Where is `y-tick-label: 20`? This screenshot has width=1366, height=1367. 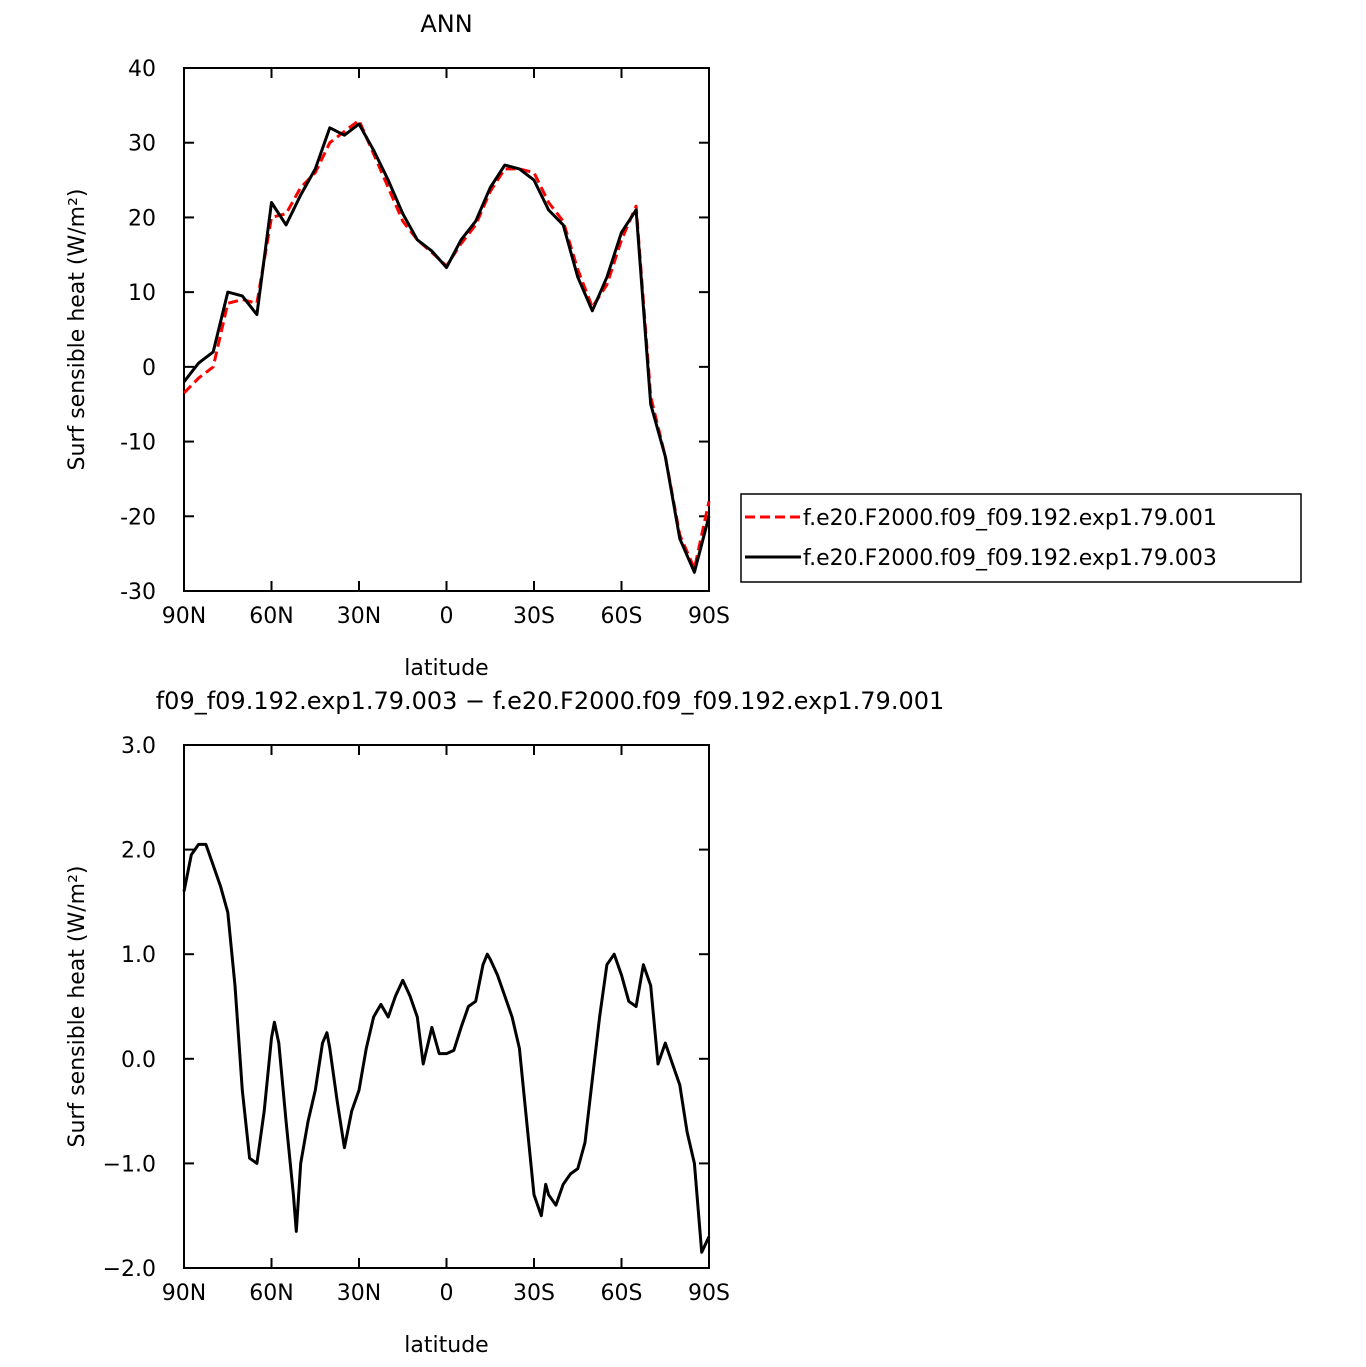 y-tick-label: 20 is located at coordinates (142, 218).